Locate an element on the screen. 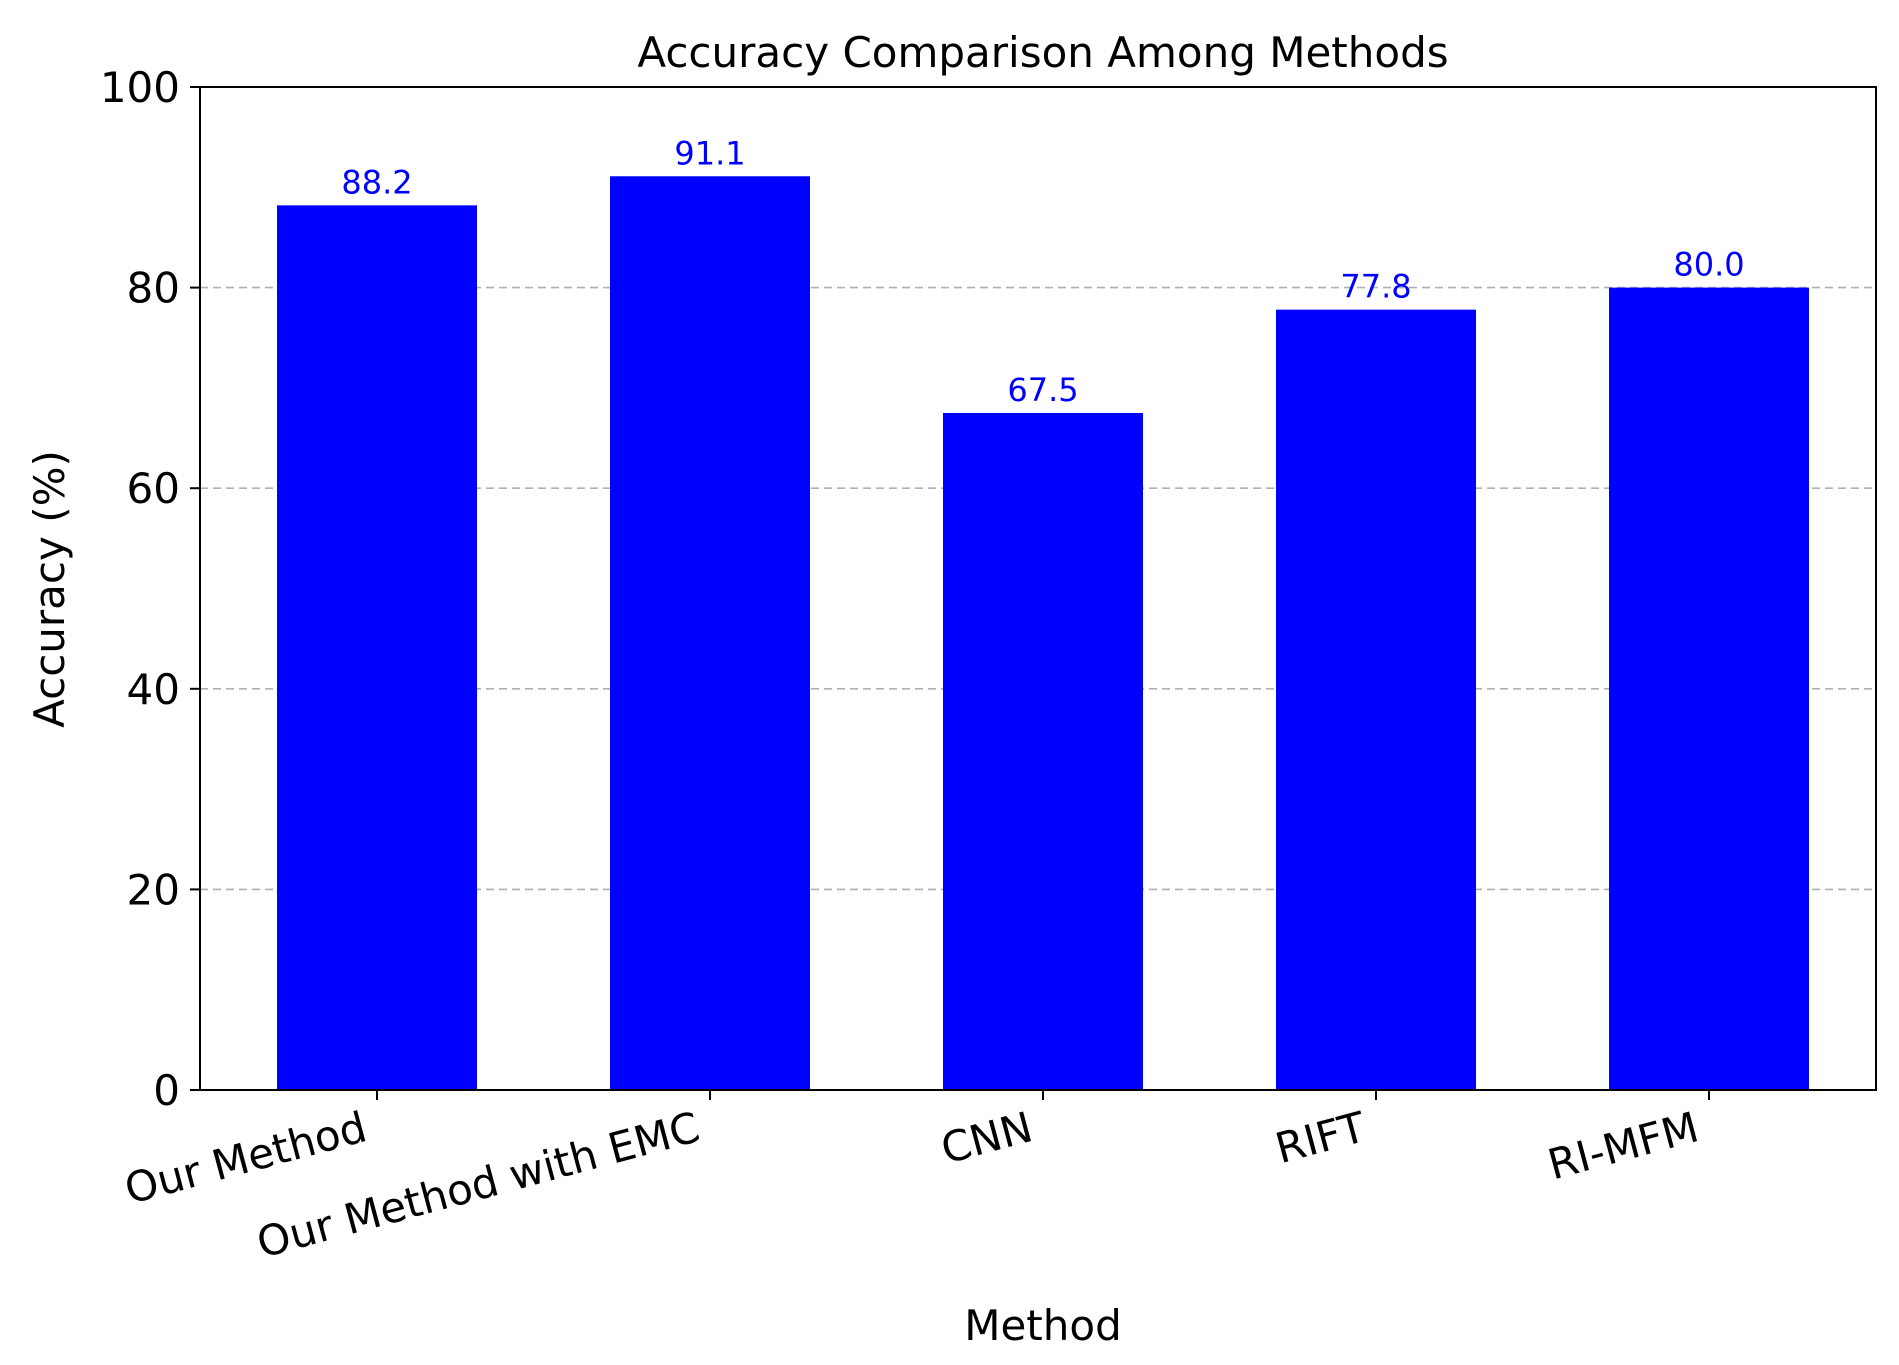 This screenshot has height=1365, width=1899. x-tick-label: RIFT is located at coordinates (1320, 1137).